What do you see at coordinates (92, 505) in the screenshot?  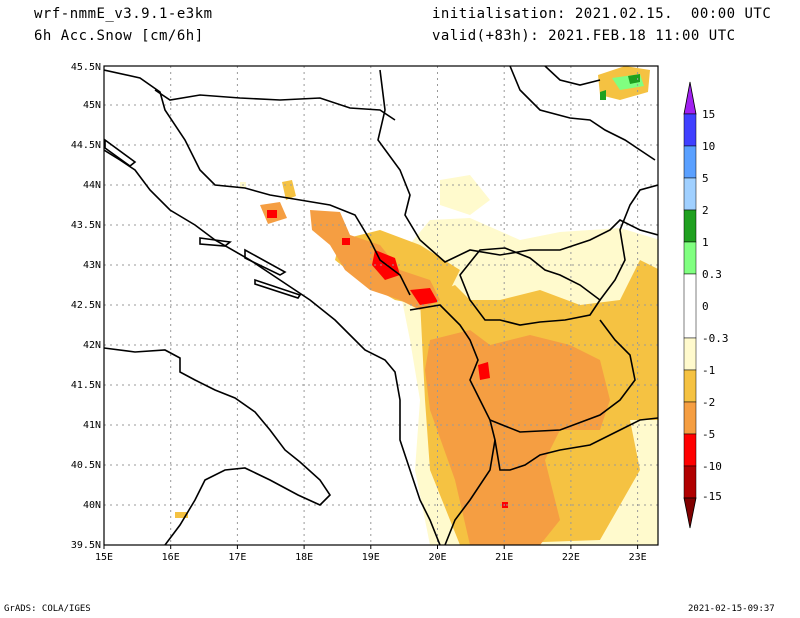 I see `lat-label: 40N` at bounding box center [92, 505].